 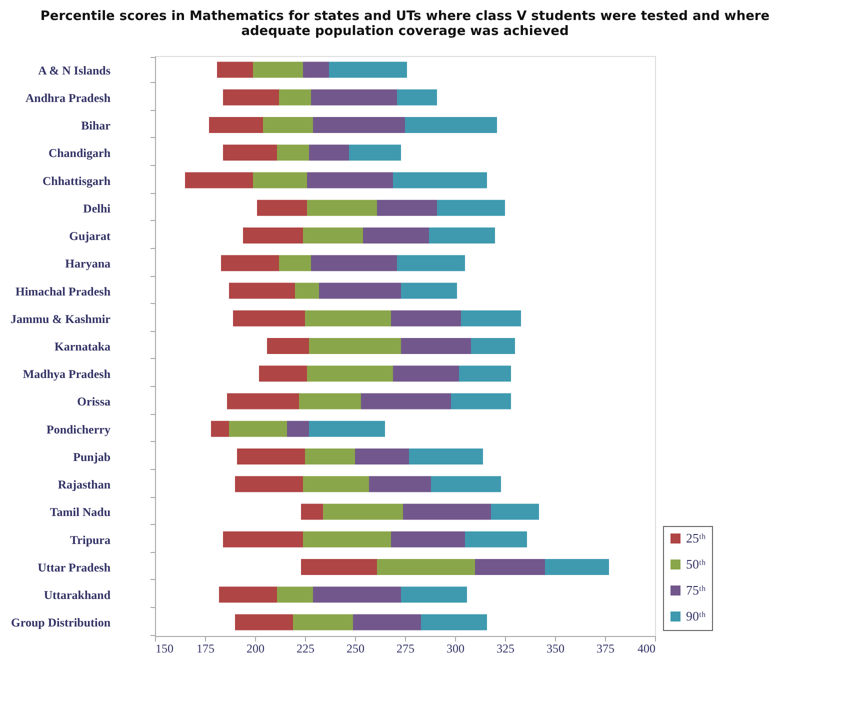 What do you see at coordinates (92, 457) in the screenshot?
I see `y-tick-label: Punjab` at bounding box center [92, 457].